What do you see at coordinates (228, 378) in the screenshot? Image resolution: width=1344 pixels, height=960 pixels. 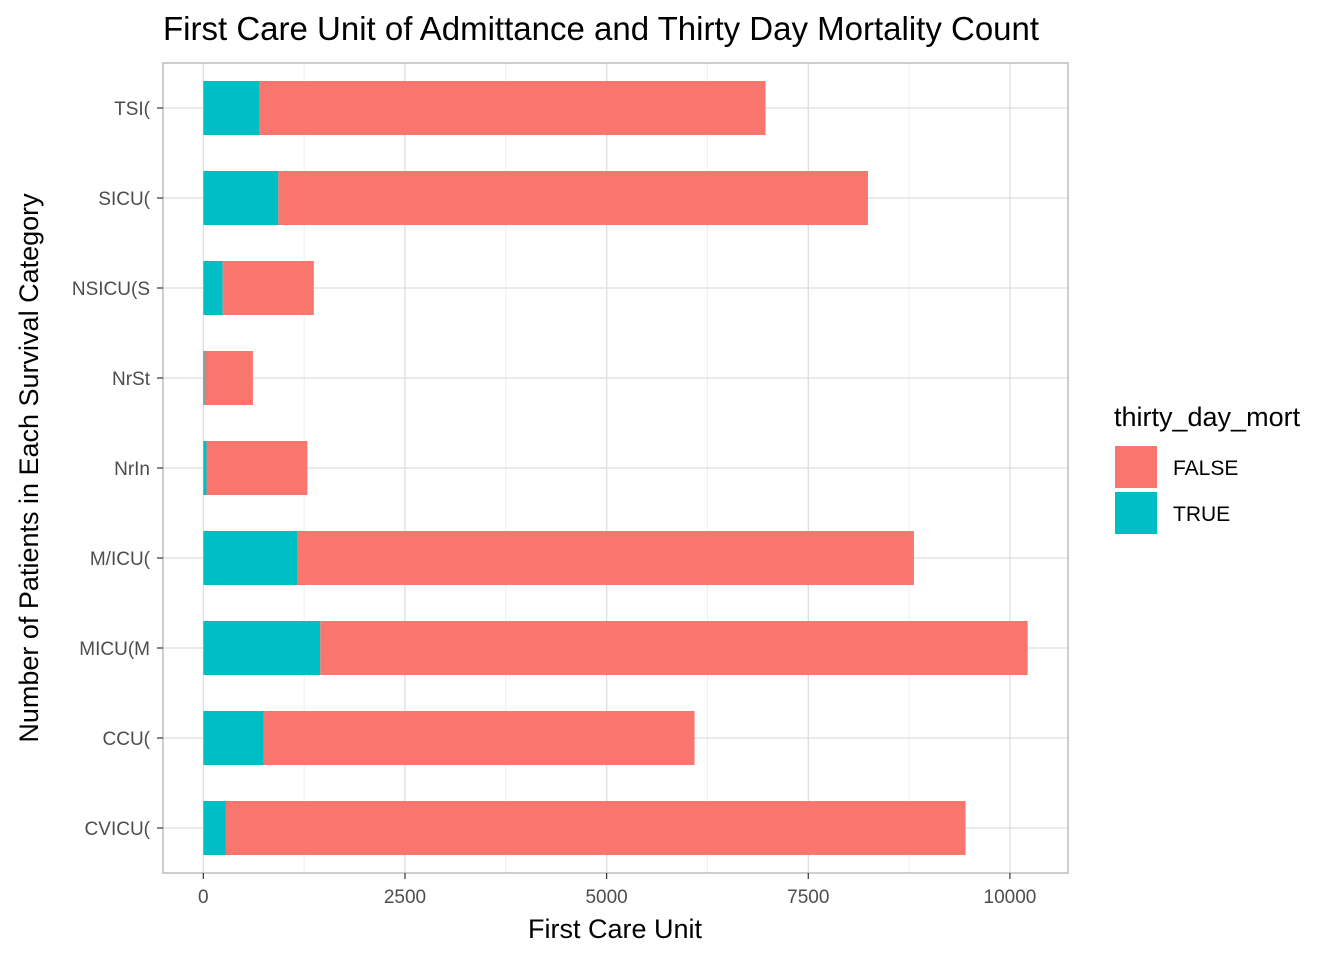 I see `bar-false-nrst` at bounding box center [228, 378].